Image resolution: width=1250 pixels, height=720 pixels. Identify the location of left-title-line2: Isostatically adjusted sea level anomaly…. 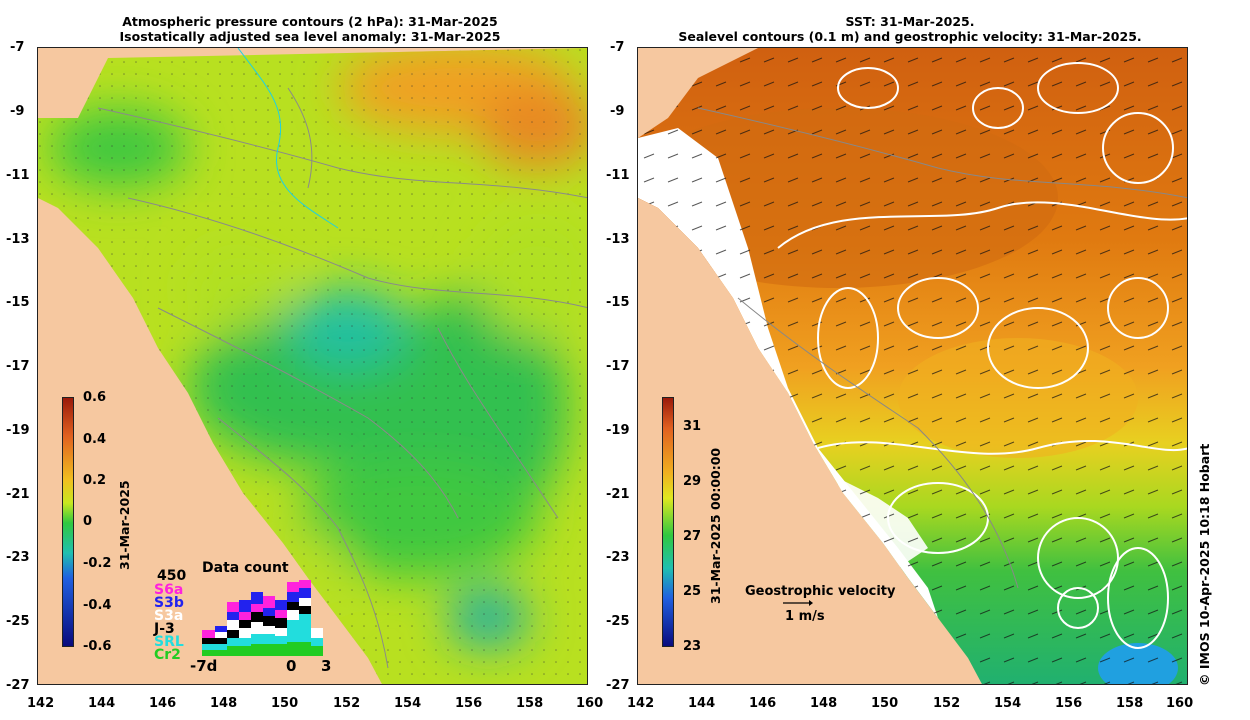
(310, 36).